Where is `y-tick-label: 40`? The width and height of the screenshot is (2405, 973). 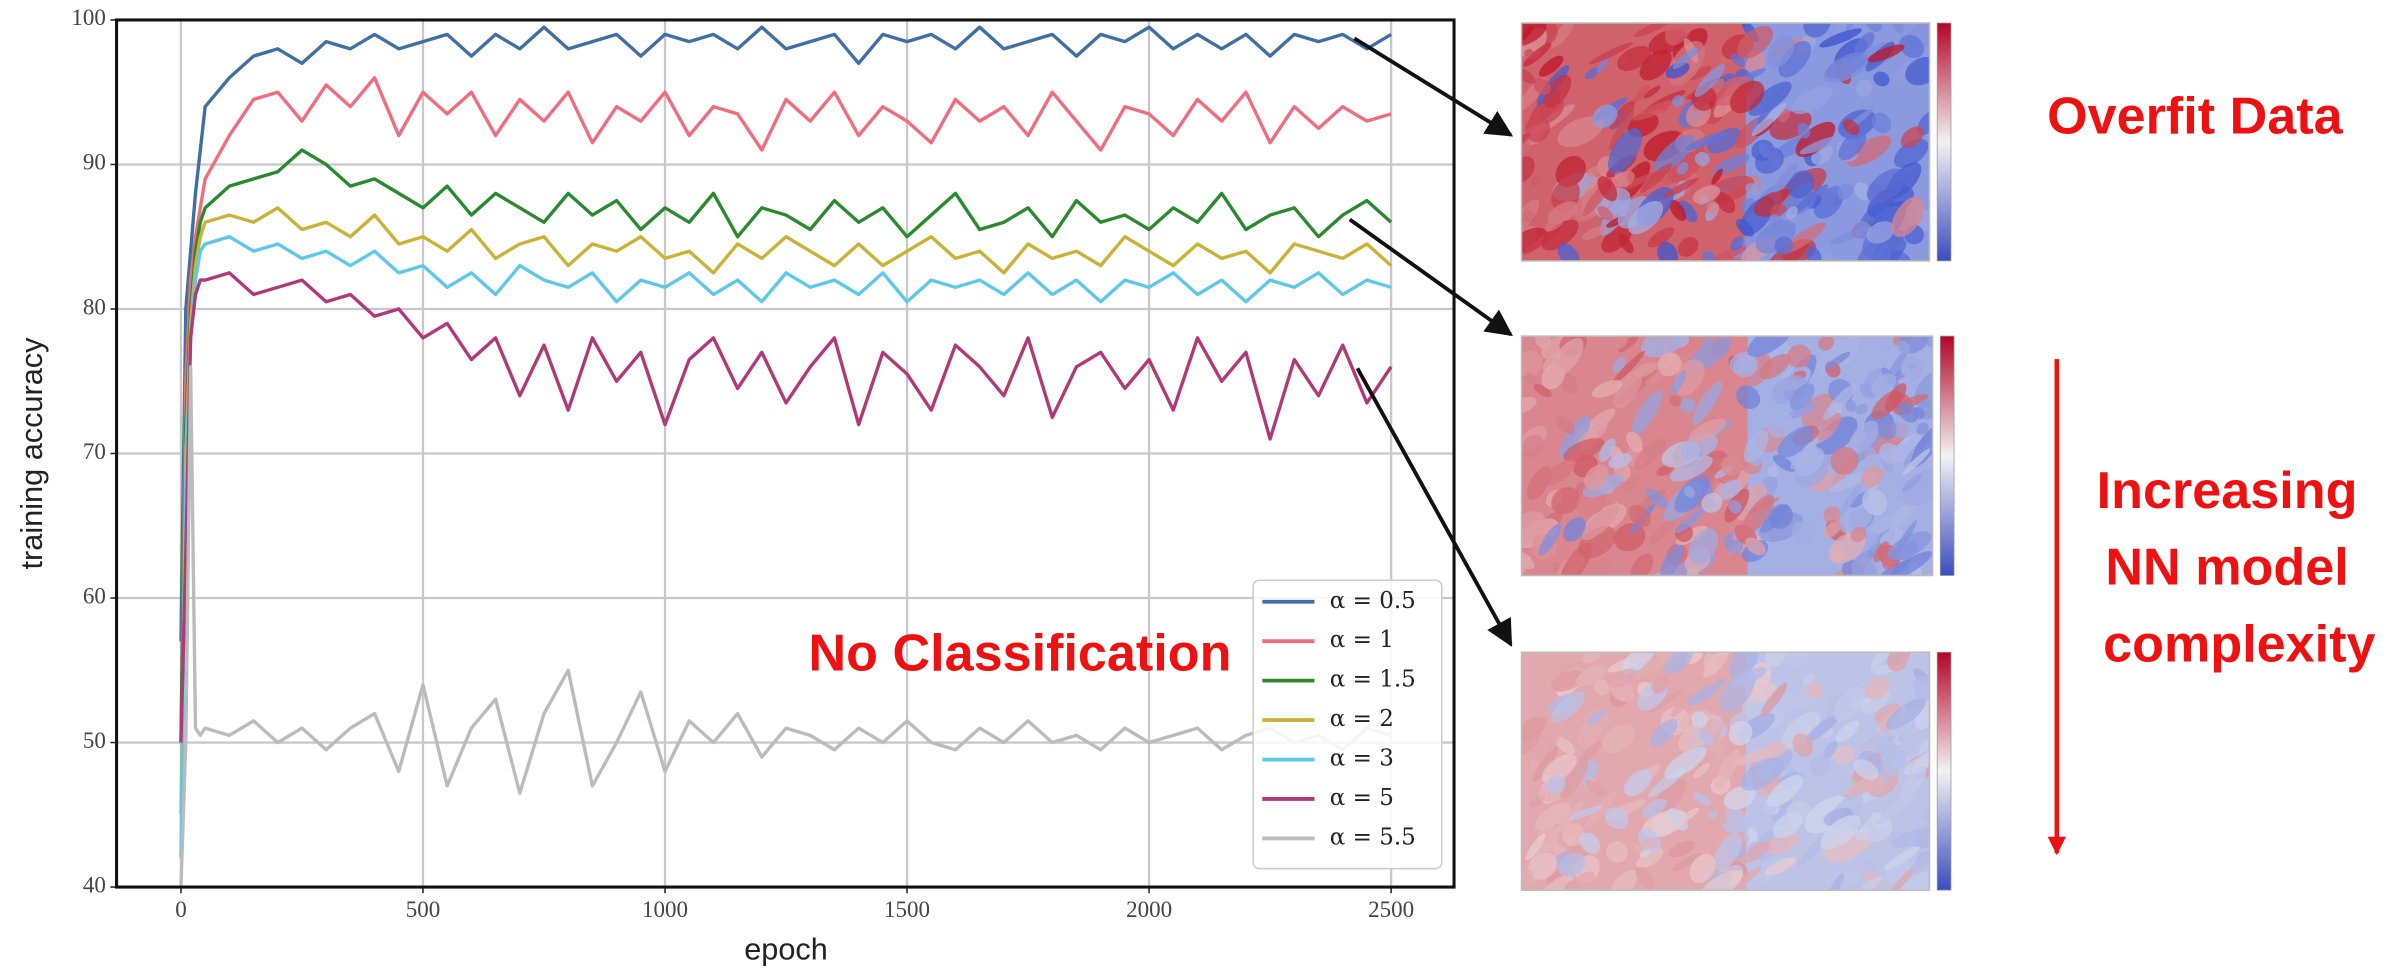 y-tick-label: 40 is located at coordinates (94, 884).